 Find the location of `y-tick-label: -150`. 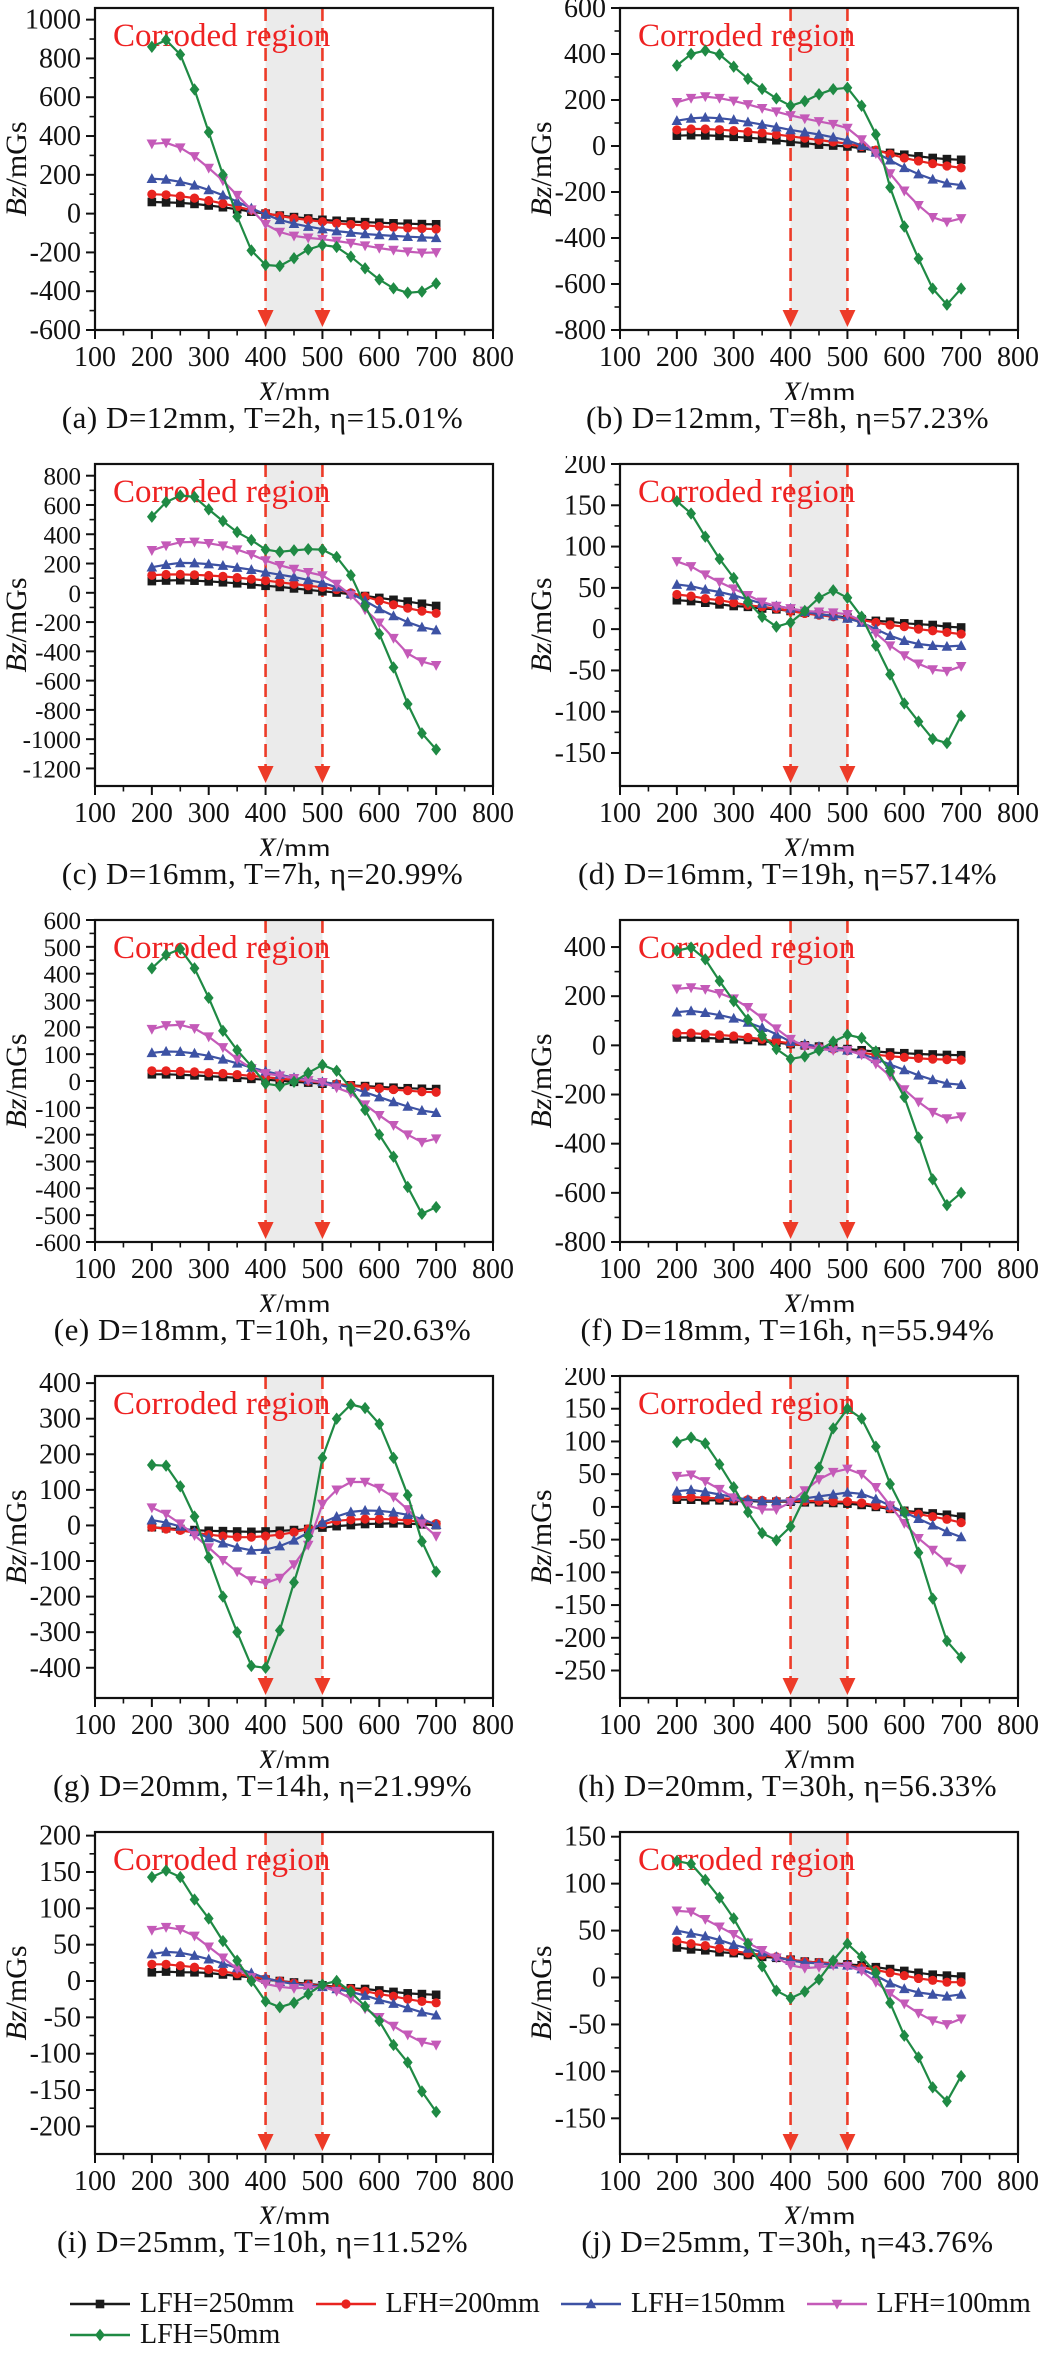

y-tick-label: -150 is located at coordinates (580, 2118).